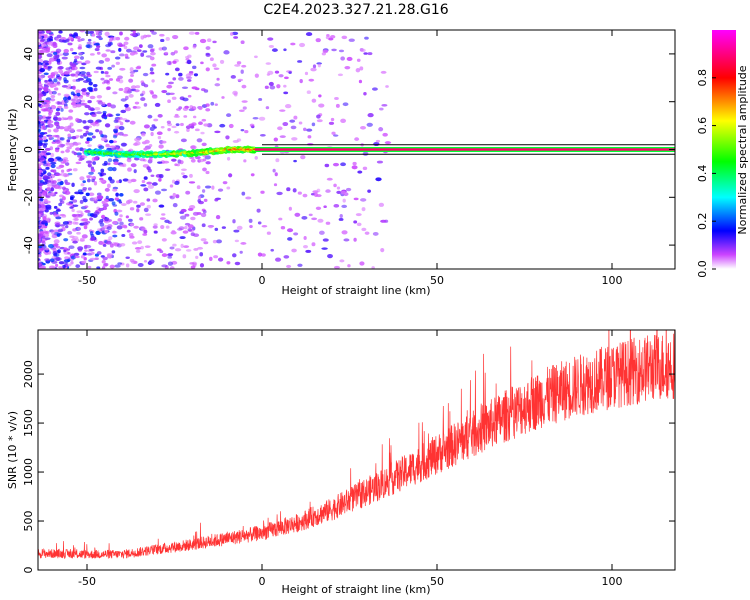 The image size is (750, 600). What do you see at coordinates (28, 197) in the screenshot?
I see `spectrogram-y-tick-label: -20` at bounding box center [28, 197].